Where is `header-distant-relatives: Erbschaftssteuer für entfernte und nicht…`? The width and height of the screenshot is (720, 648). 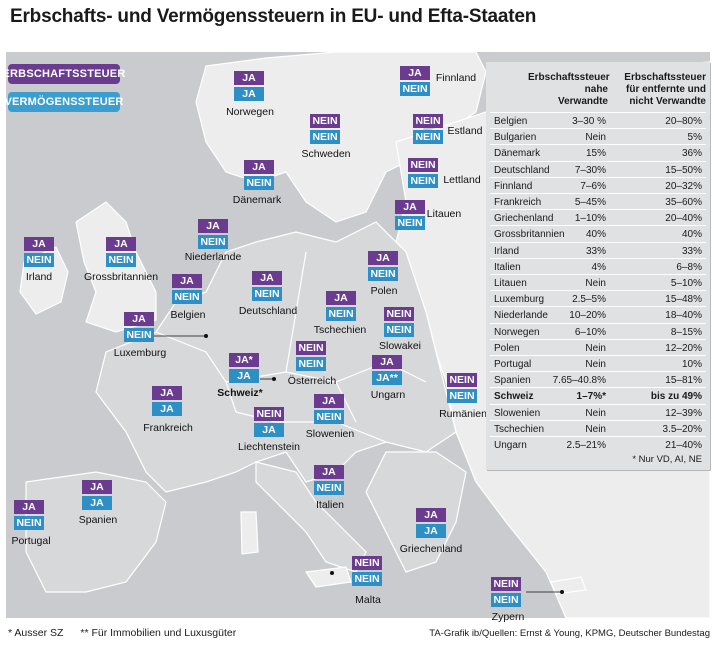 header-distant-relatives: Erbschaftssteuer für entfernte und nicht… is located at coordinates (658, 90).